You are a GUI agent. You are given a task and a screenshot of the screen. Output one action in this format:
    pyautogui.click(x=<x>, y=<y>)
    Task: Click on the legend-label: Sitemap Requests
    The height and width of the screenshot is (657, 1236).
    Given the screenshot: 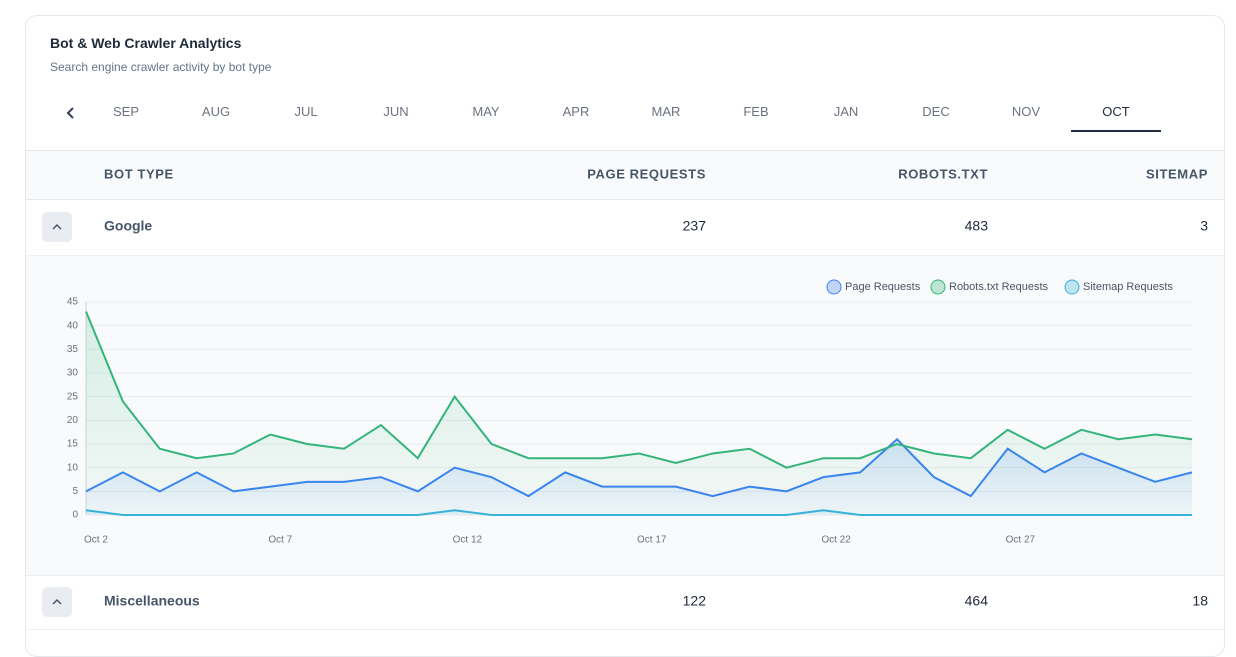 What is the action you would take?
    pyautogui.click(x=1128, y=287)
    